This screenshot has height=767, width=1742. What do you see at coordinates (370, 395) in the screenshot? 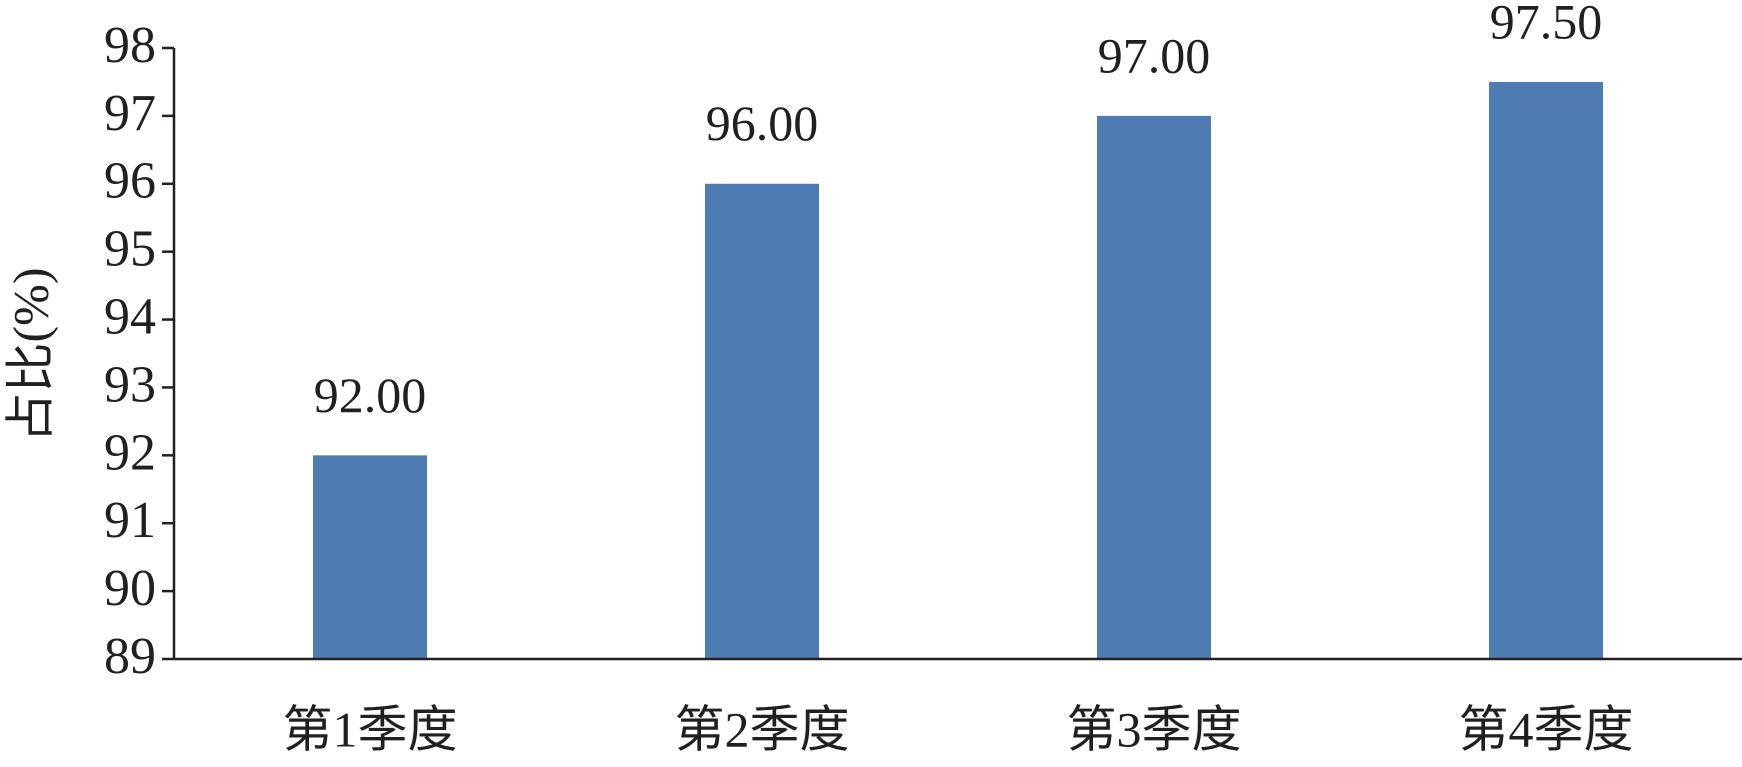
I see `value-label: 92.00` at bounding box center [370, 395].